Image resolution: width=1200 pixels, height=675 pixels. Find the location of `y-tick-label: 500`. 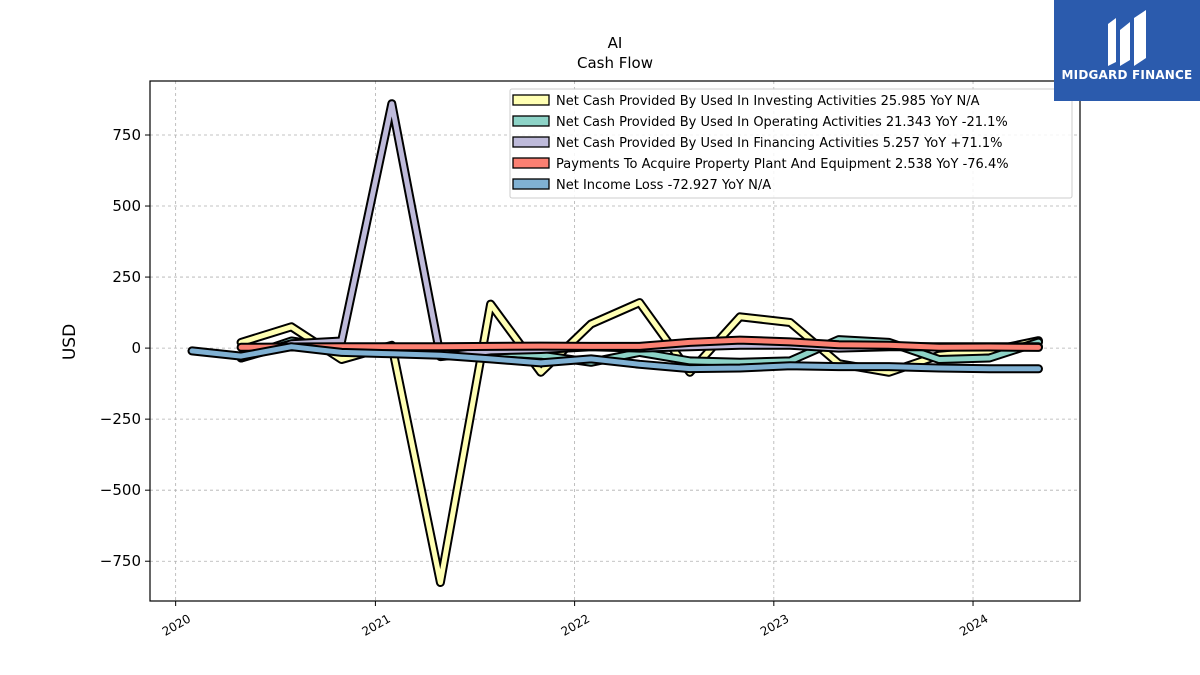

y-tick-label: 500 is located at coordinates (126, 206).